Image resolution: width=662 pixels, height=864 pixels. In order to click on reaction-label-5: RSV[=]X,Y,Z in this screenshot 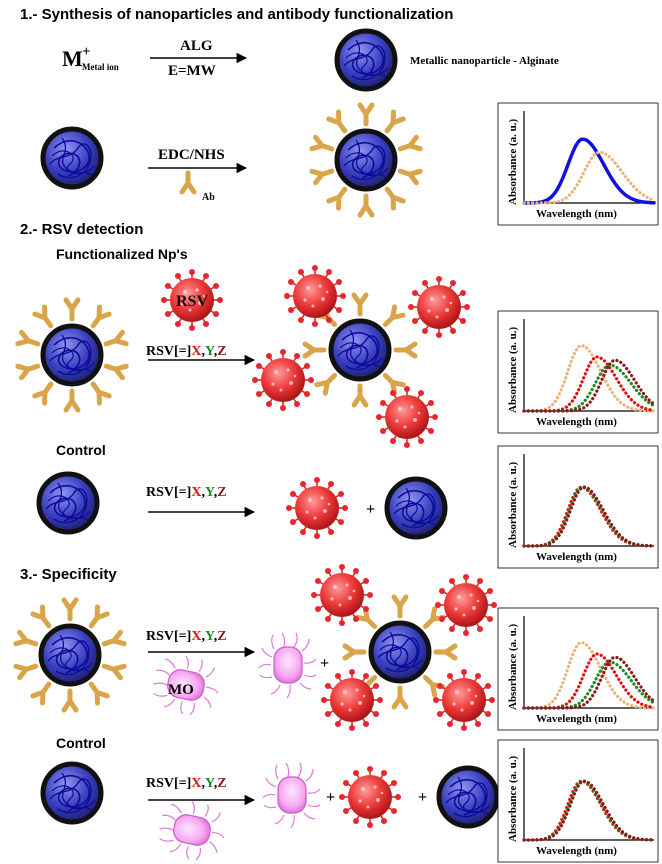, I will do `click(186, 783)`.